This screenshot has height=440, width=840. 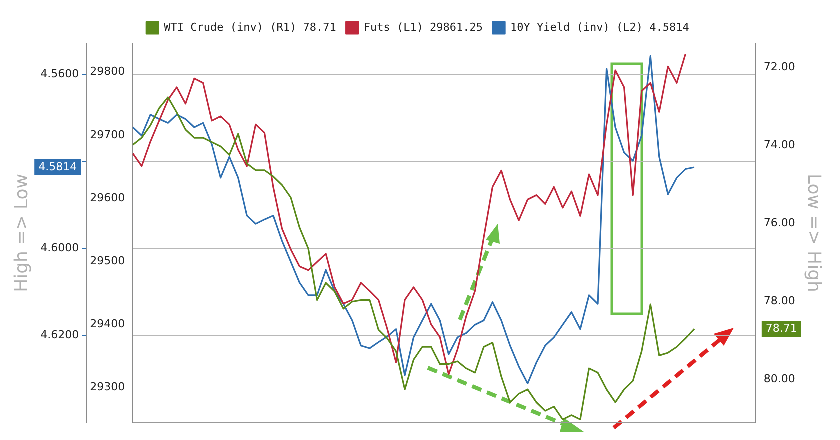 What do you see at coordinates (108, 197) in the screenshot?
I see `y-tick-label: 29600` at bounding box center [108, 197].